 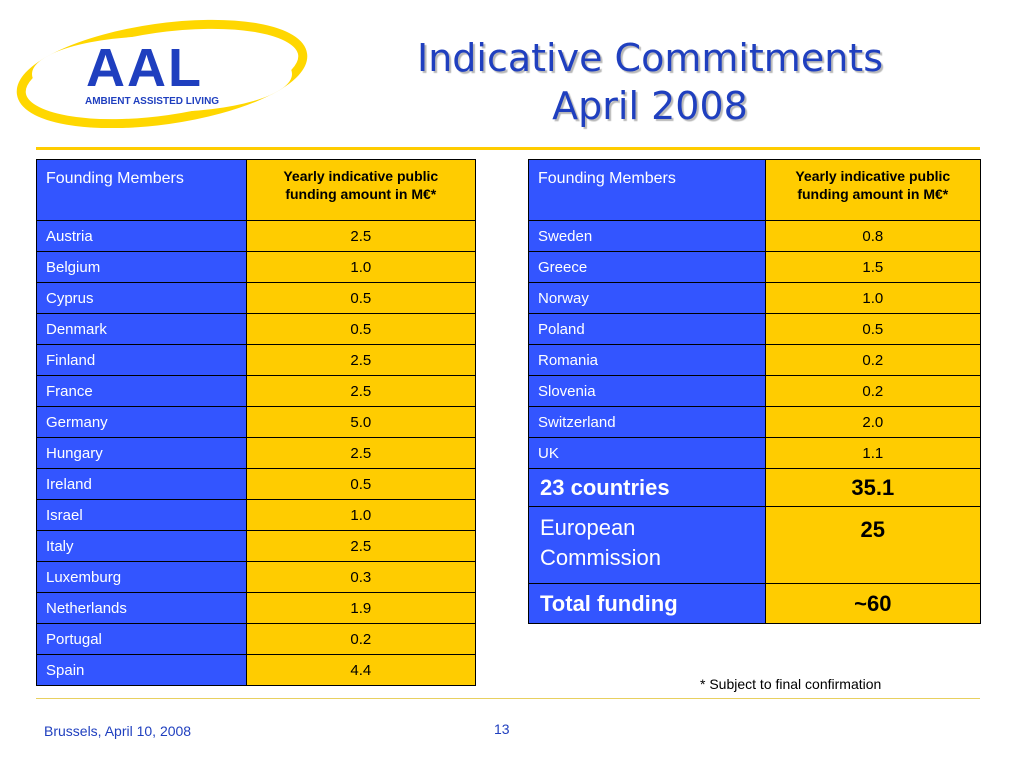 I want to click on amount-cell: 1.1, so click(x=873, y=453).